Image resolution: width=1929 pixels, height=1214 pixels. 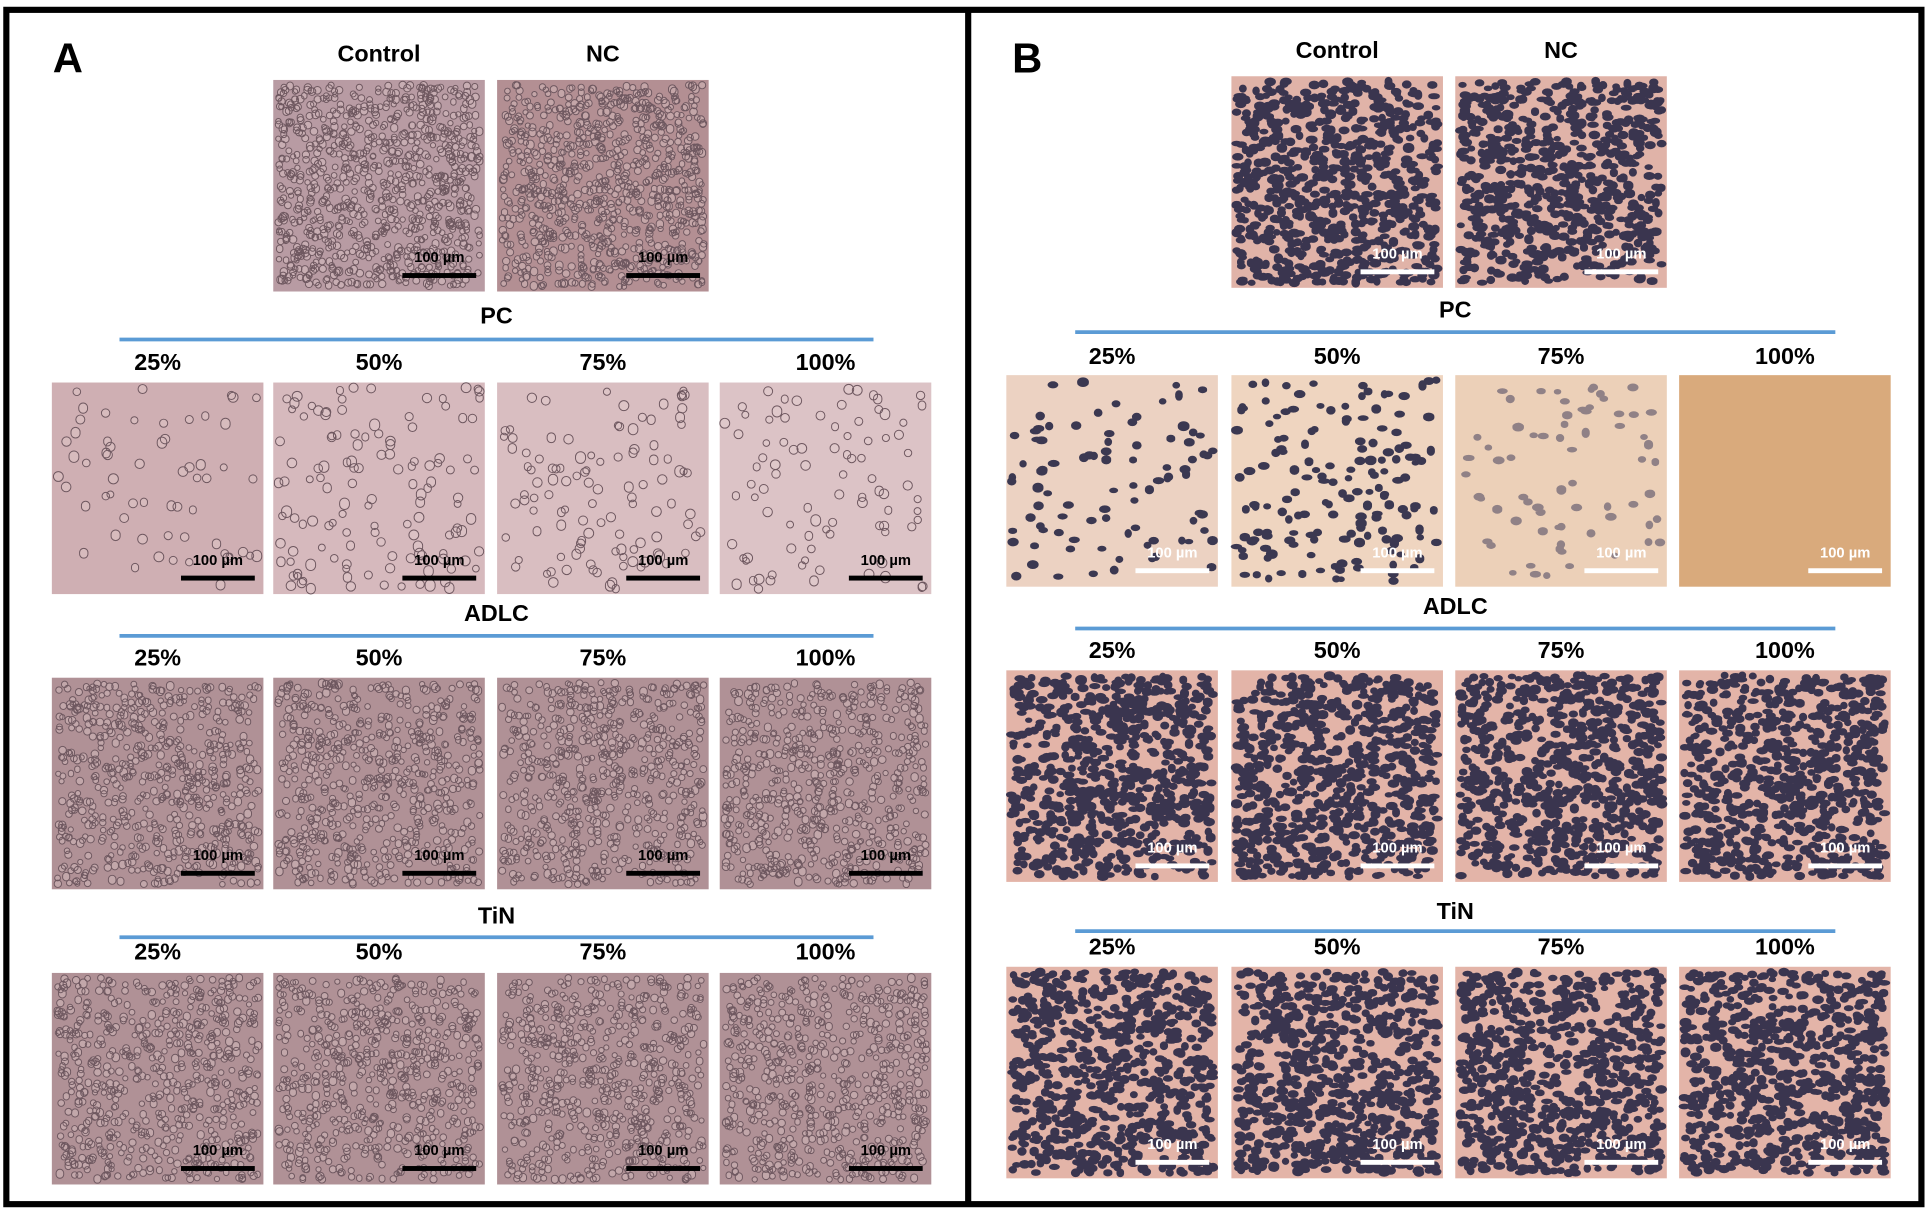 What do you see at coordinates (603, 54) in the screenshot?
I see `image-label: NC` at bounding box center [603, 54].